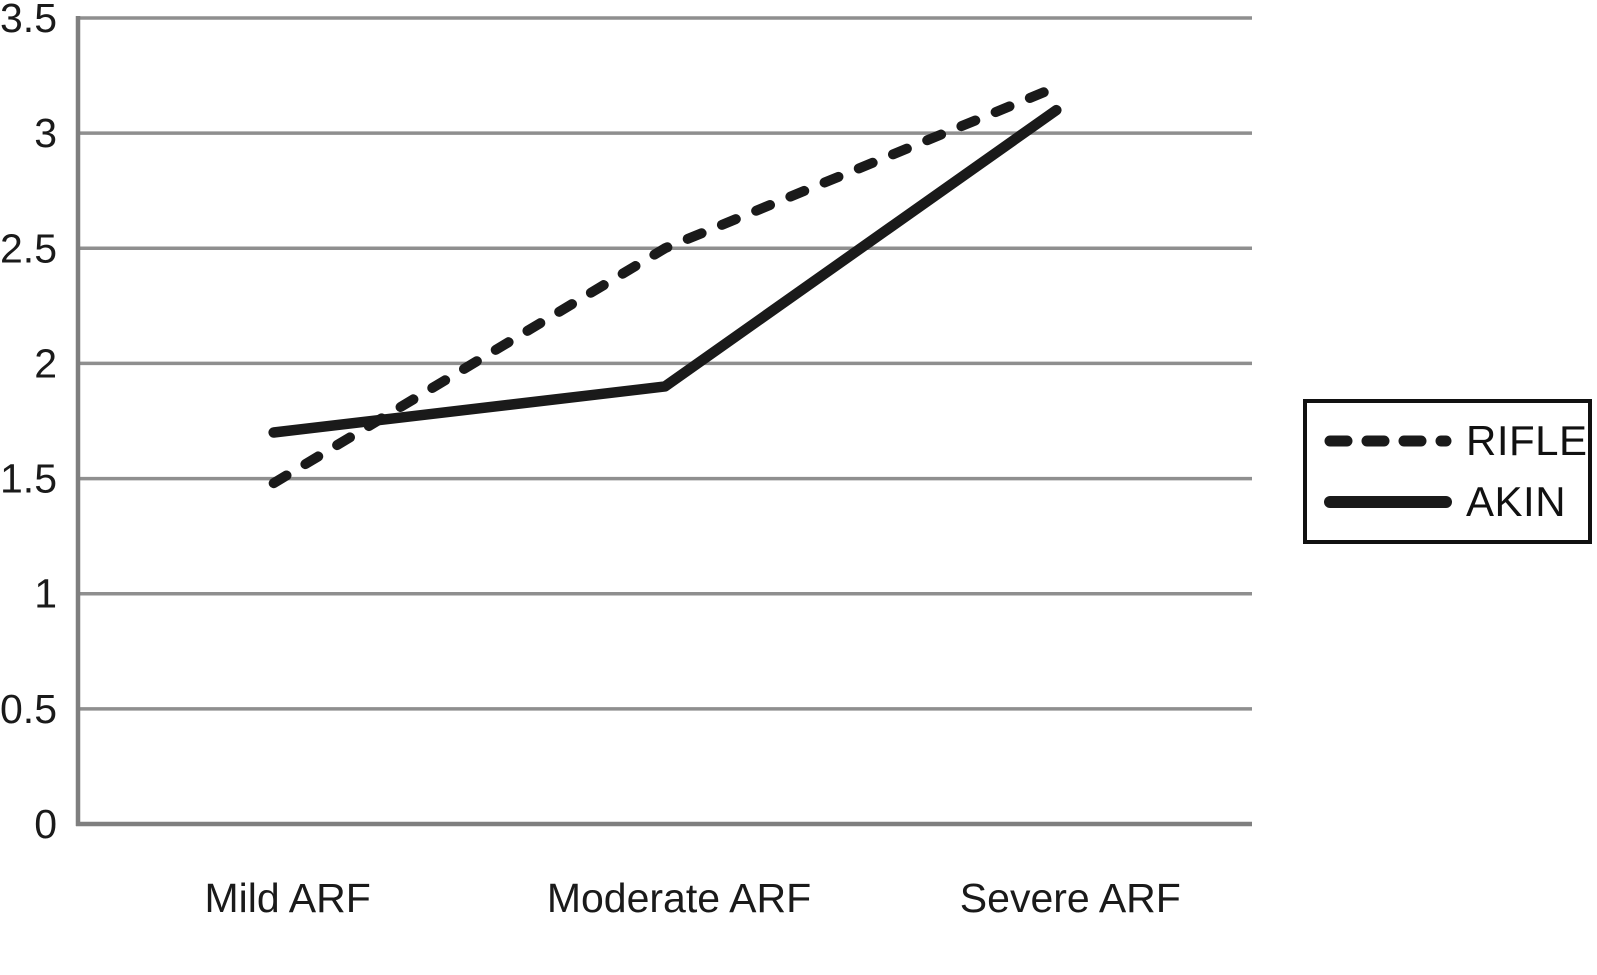  Describe the element at coordinates (1070, 898) in the screenshot. I see `x-category-label: Severe ARF` at that location.